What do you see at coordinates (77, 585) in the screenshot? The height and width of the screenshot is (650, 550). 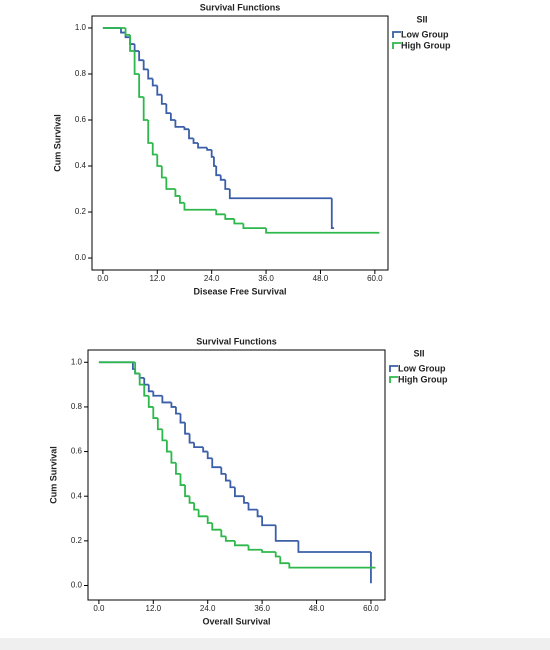 I see `y-tick-label: 0.0` at bounding box center [77, 585].